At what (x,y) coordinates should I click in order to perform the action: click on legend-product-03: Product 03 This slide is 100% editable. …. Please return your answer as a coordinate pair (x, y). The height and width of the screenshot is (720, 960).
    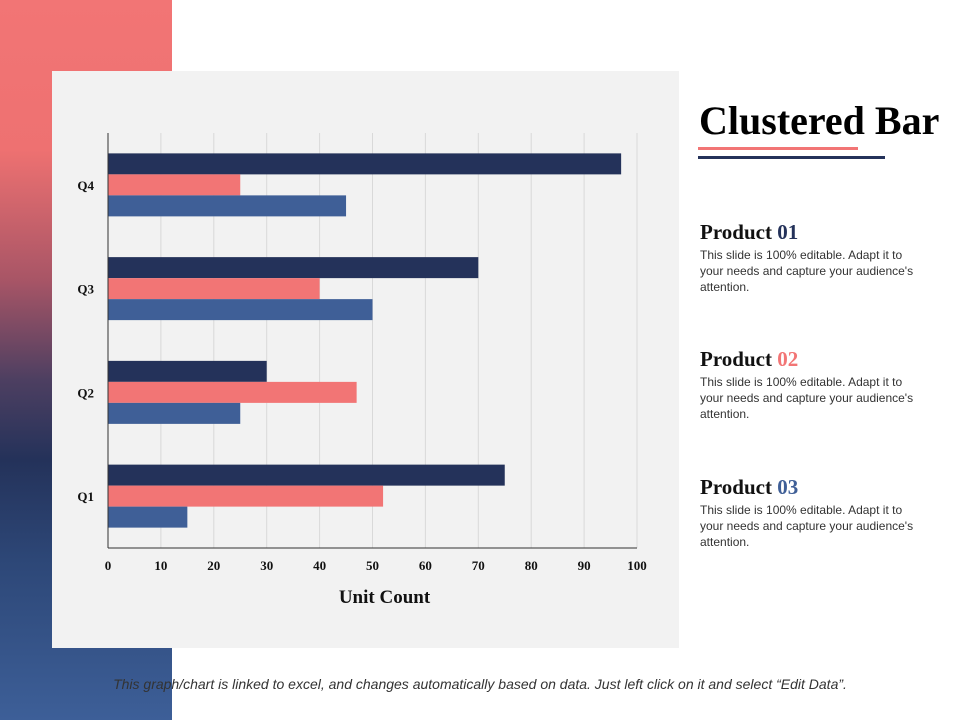
    Looking at the image, I should click on (810, 512).